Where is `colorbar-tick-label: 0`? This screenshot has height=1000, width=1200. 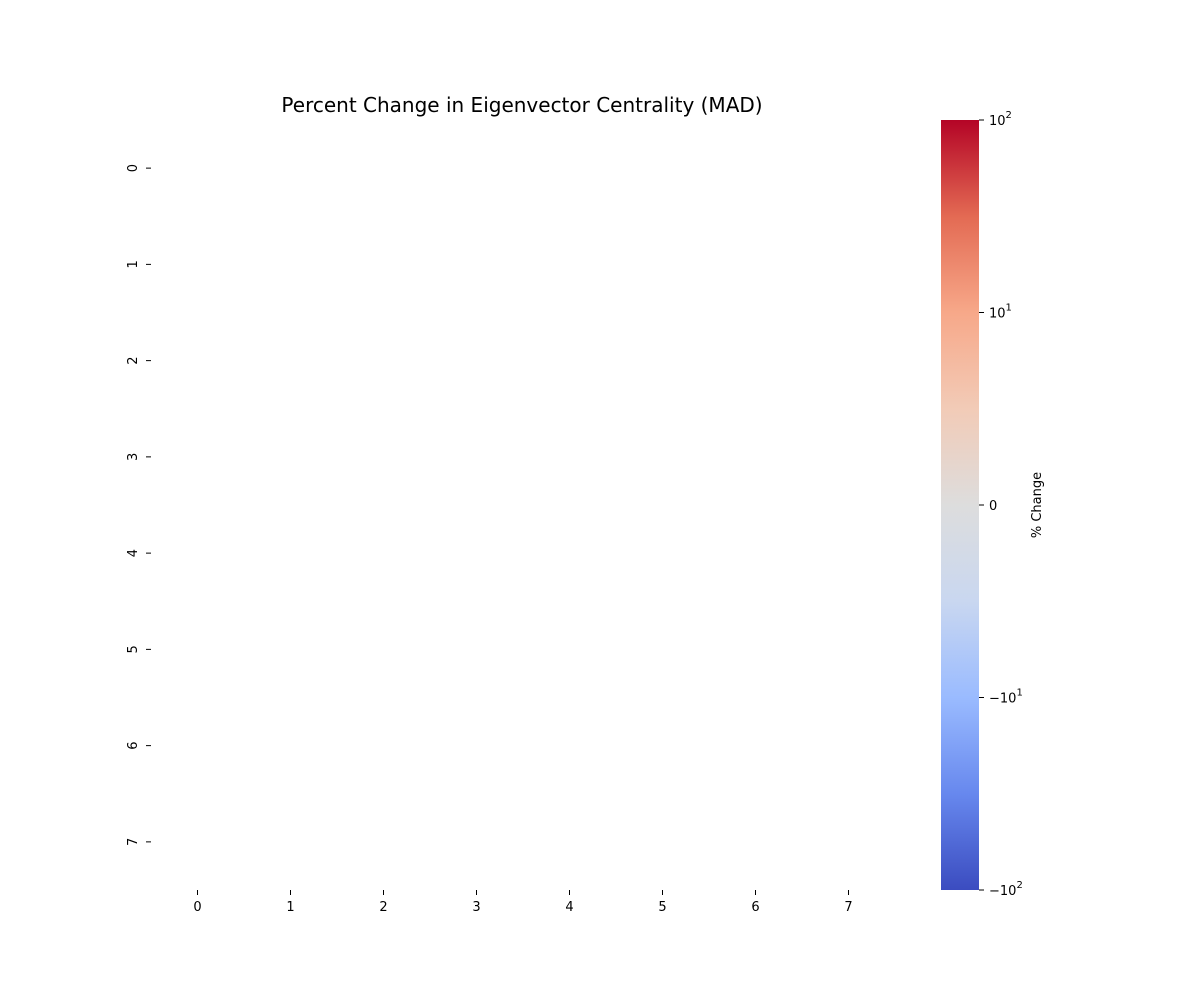 colorbar-tick-label: 0 is located at coordinates (993, 506).